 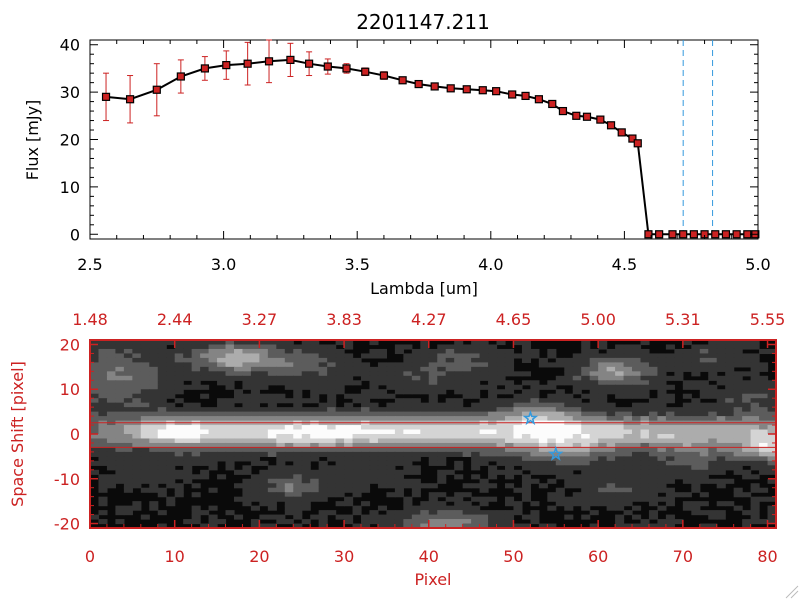 I want to click on flux-point, so click(x=576, y=115).